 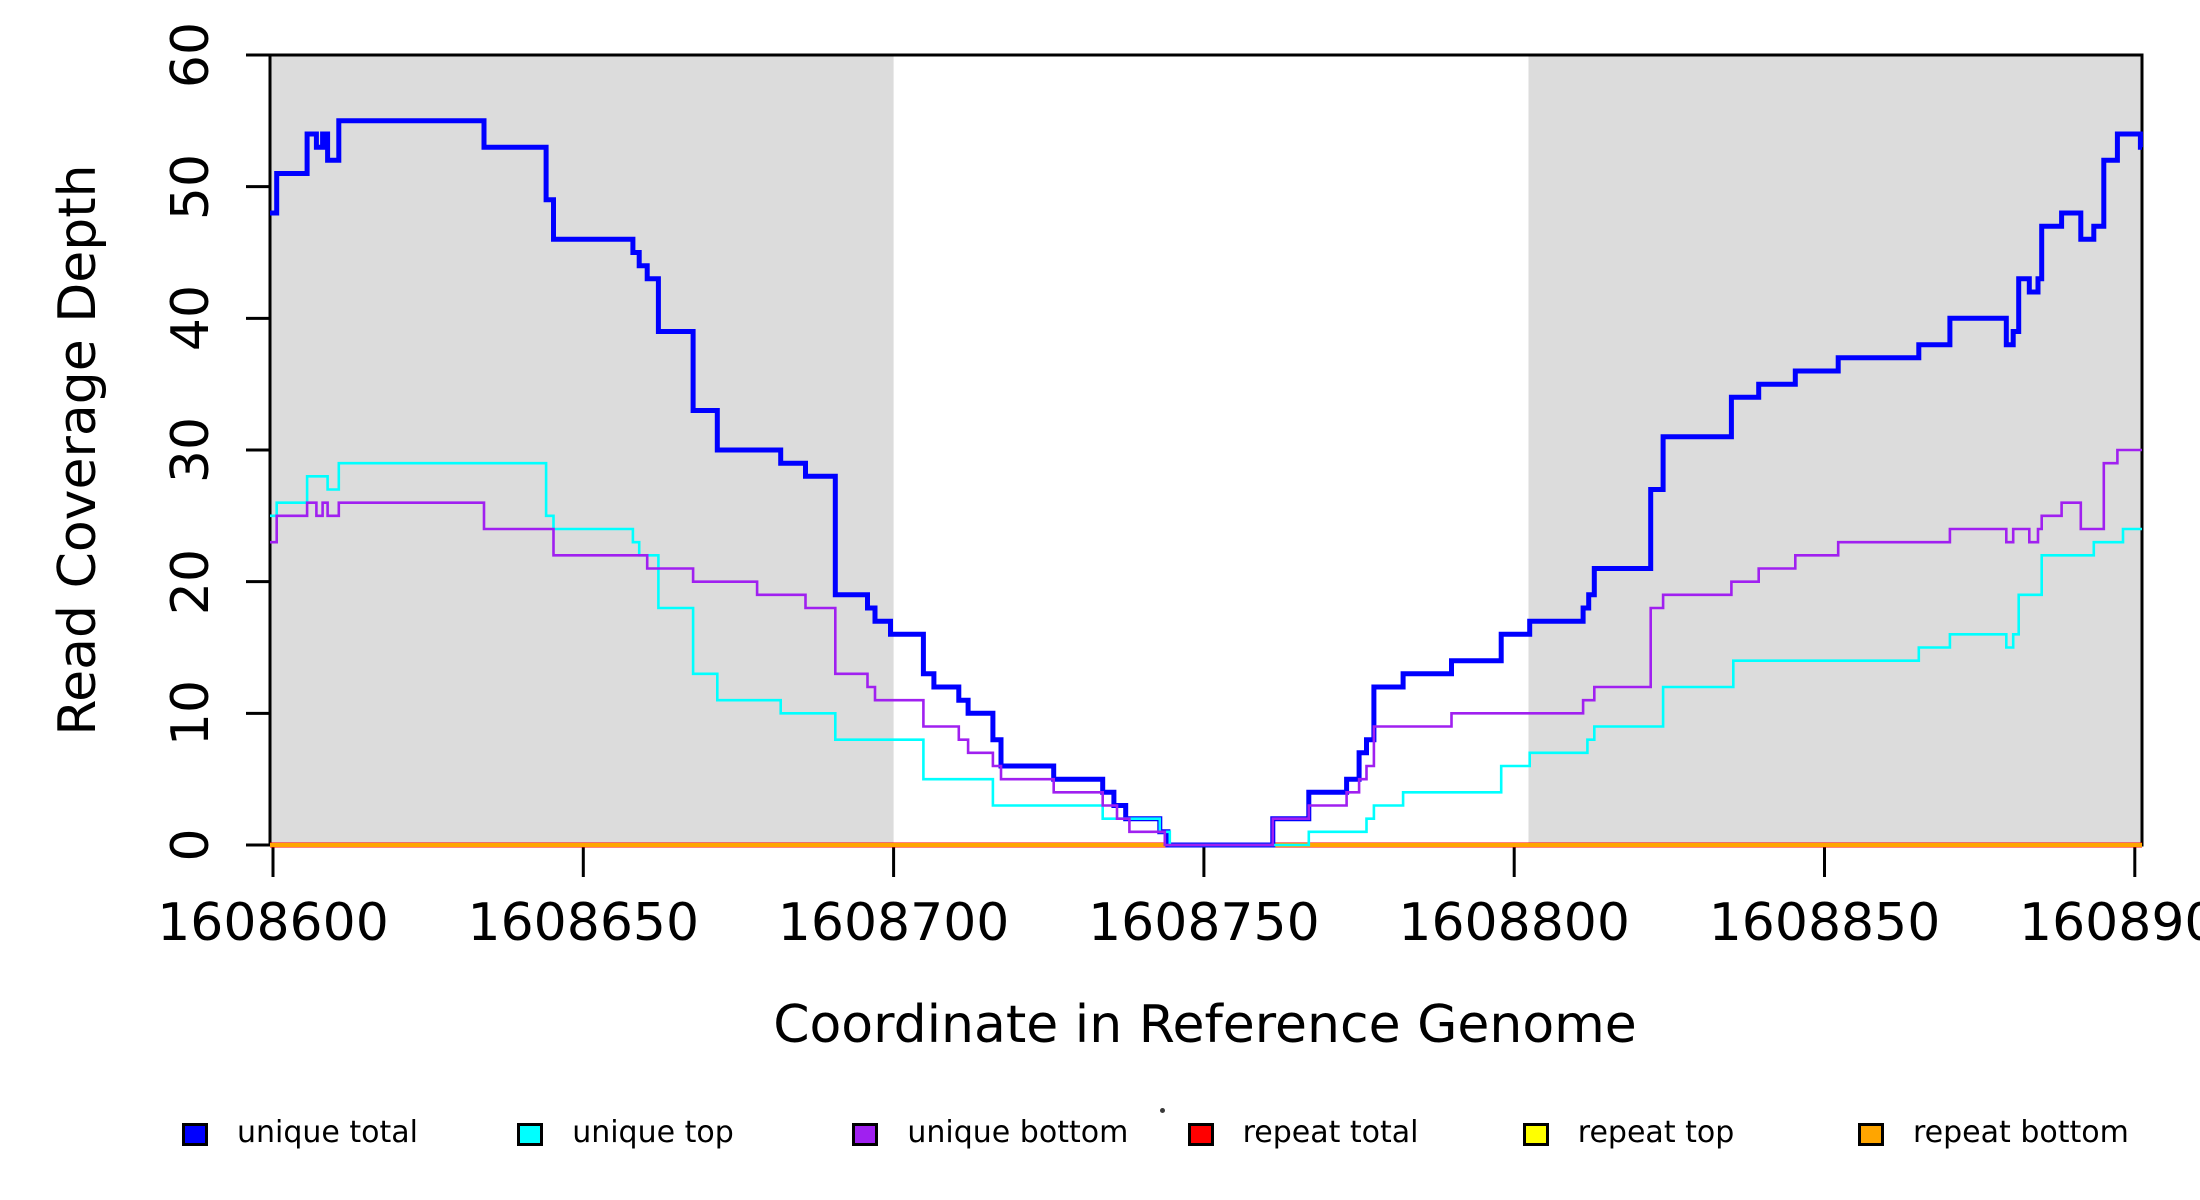 What do you see at coordinates (1330, 1132) in the screenshot?
I see `legend-label: repeat total` at bounding box center [1330, 1132].